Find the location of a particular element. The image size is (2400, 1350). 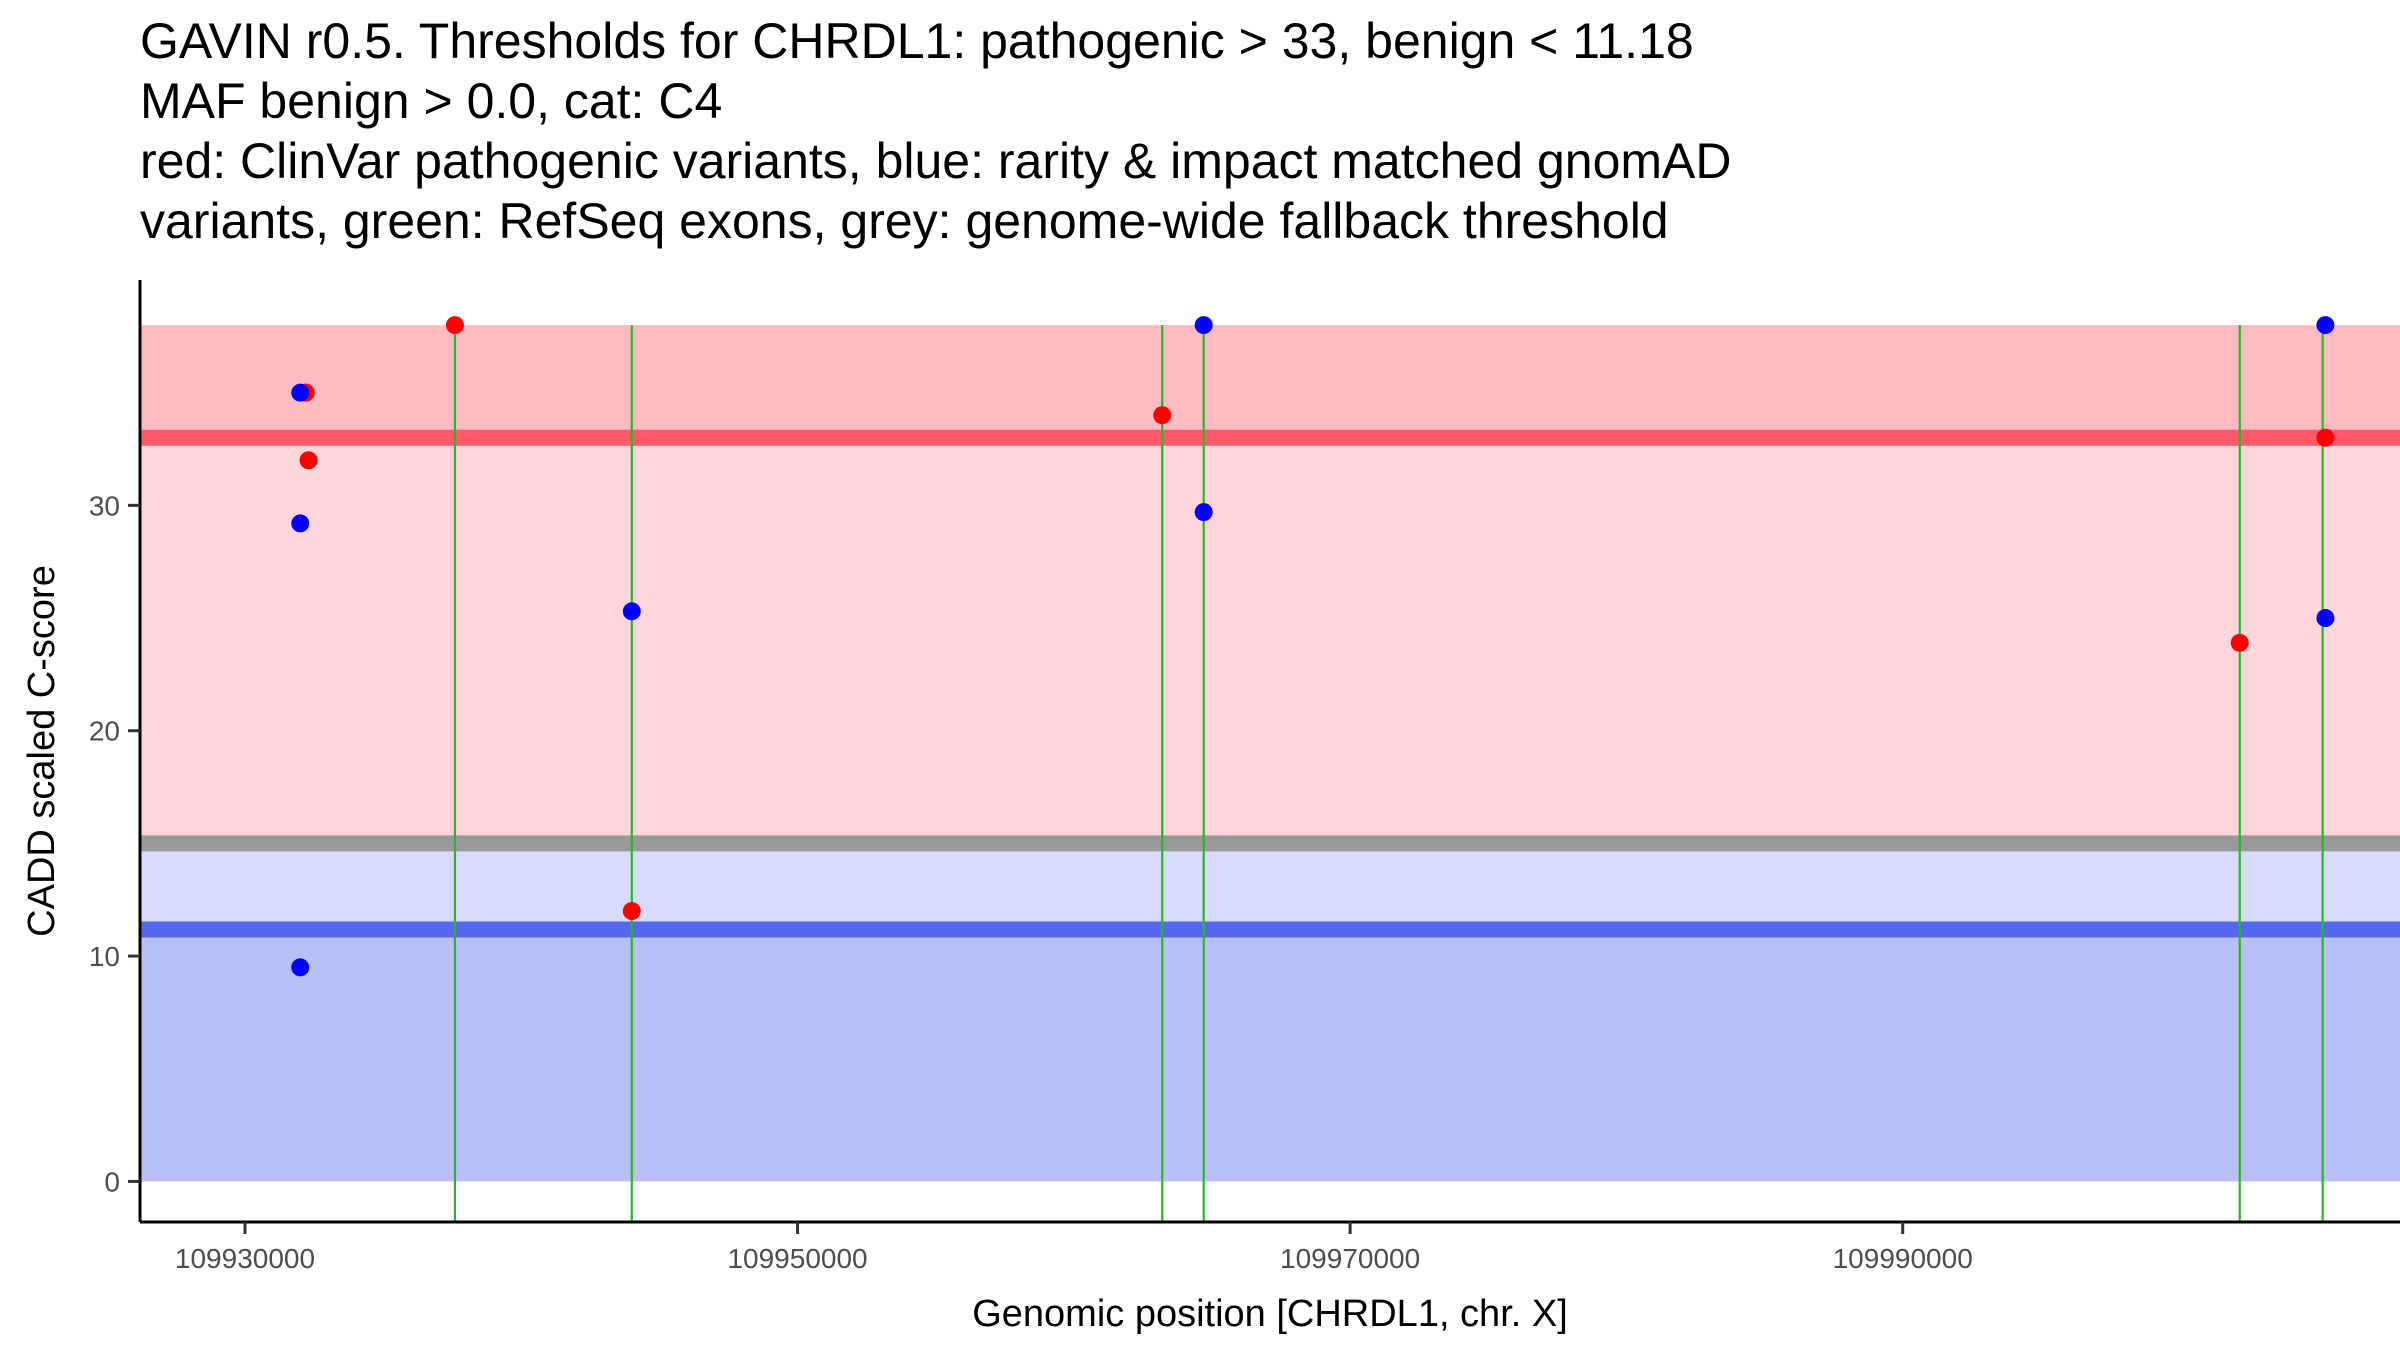

y-axis: 0 10 20 30 is located at coordinates (115, 751).